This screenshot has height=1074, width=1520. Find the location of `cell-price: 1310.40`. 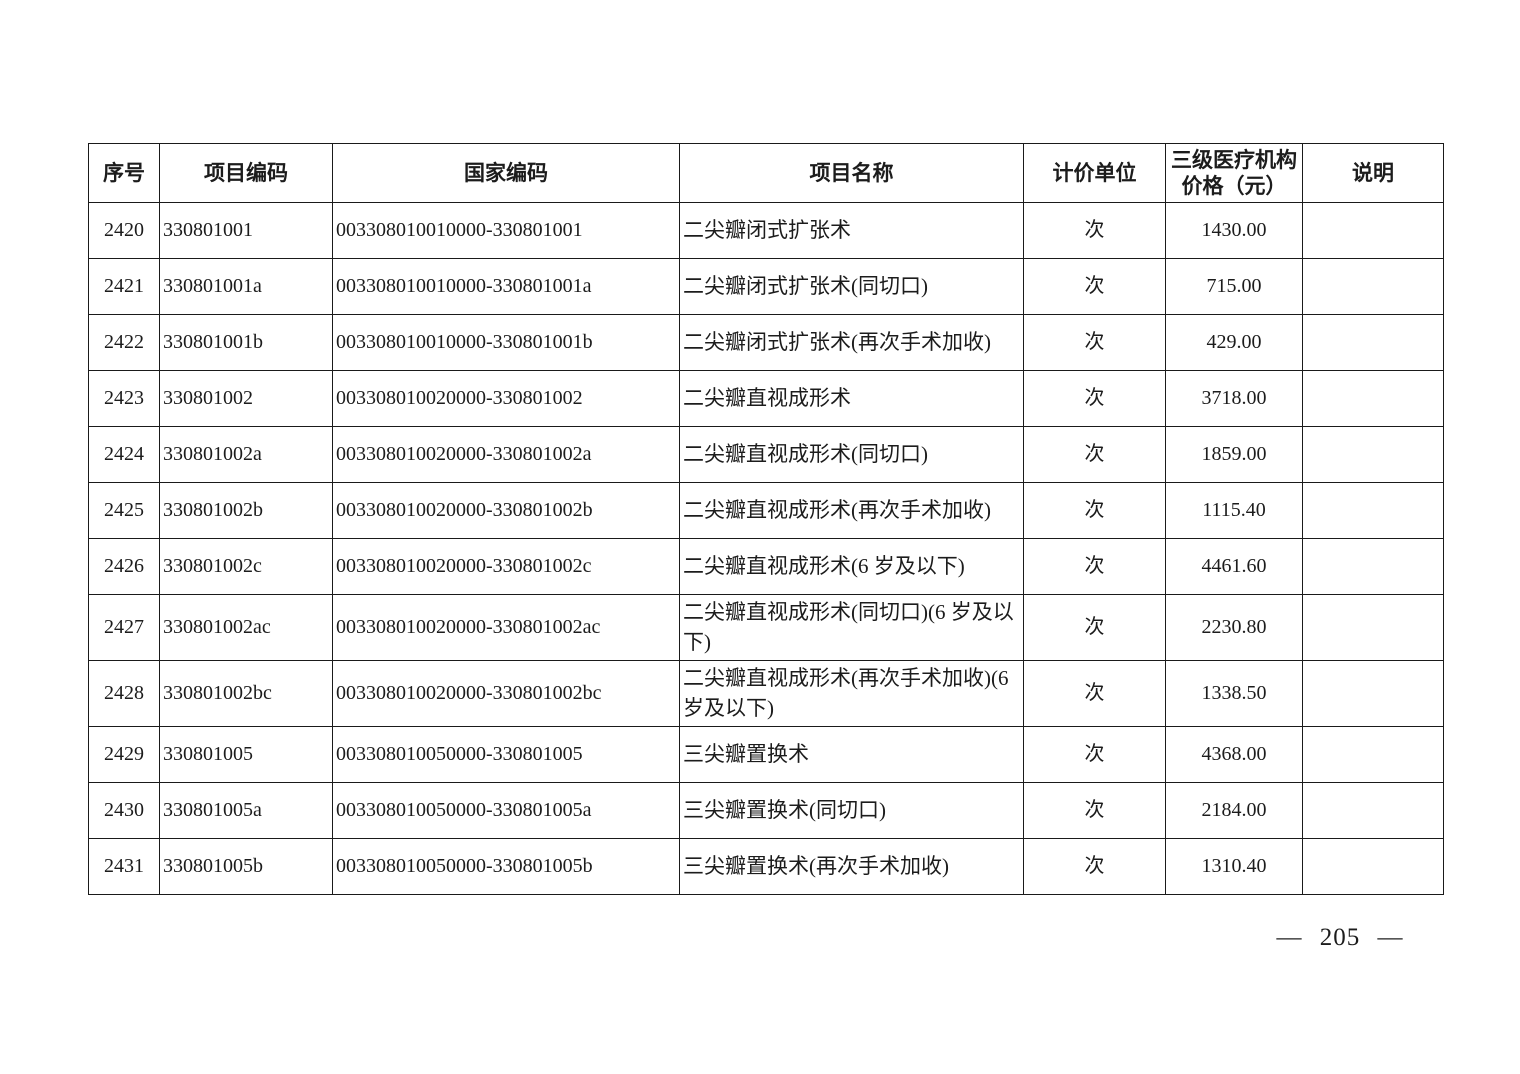

cell-price: 1310.40 is located at coordinates (1234, 866).